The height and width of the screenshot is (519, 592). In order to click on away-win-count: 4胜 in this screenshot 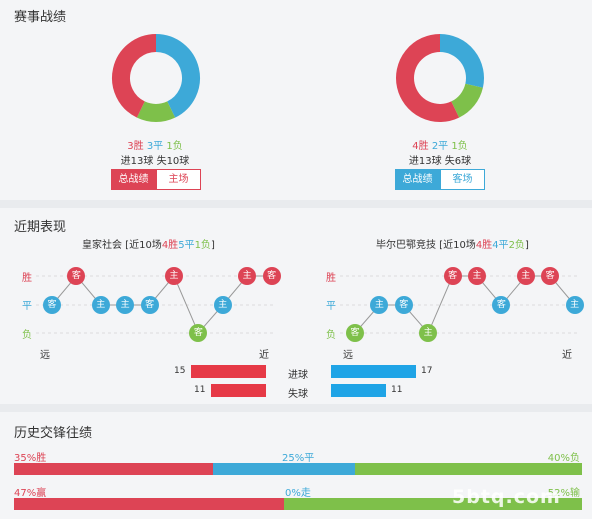, I will do `click(420, 146)`.